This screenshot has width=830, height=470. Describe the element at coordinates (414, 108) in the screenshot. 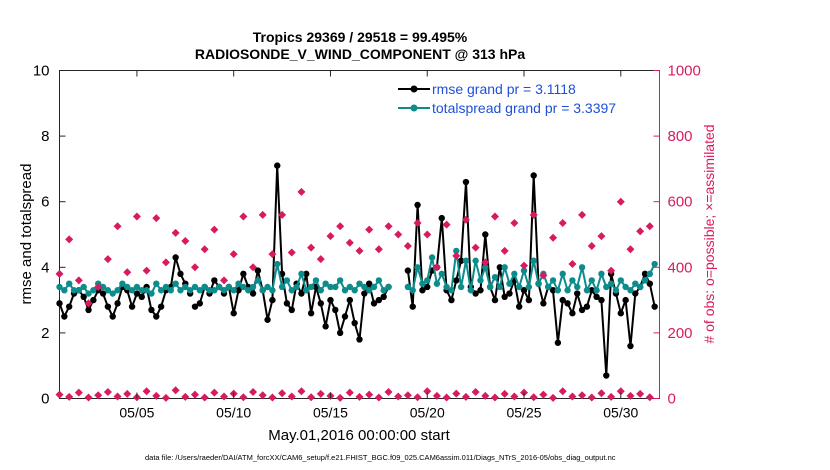

I see `legend-spread-marker` at that location.